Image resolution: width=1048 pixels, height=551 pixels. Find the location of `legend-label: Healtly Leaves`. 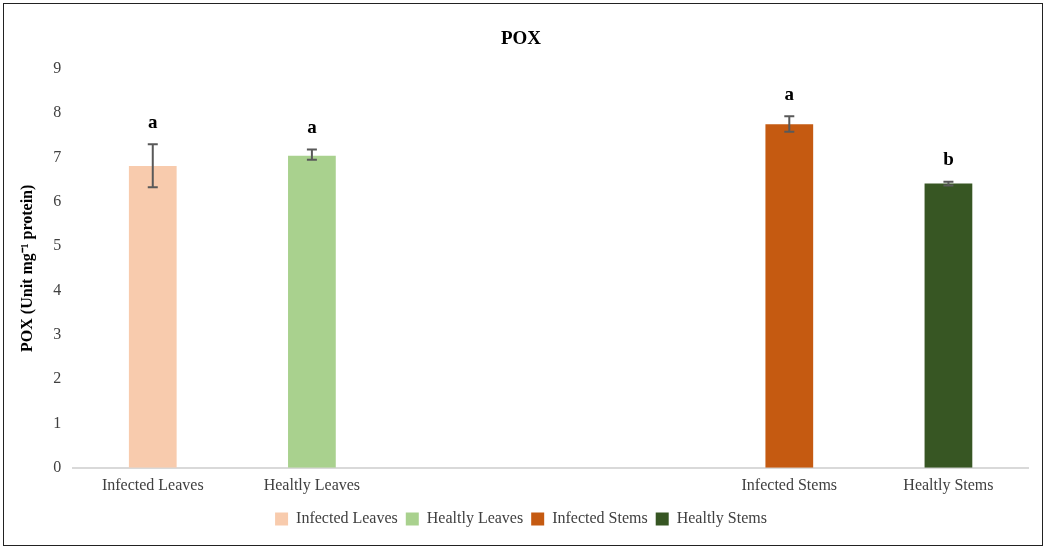

legend-label: Healtly Leaves is located at coordinates (475, 518).